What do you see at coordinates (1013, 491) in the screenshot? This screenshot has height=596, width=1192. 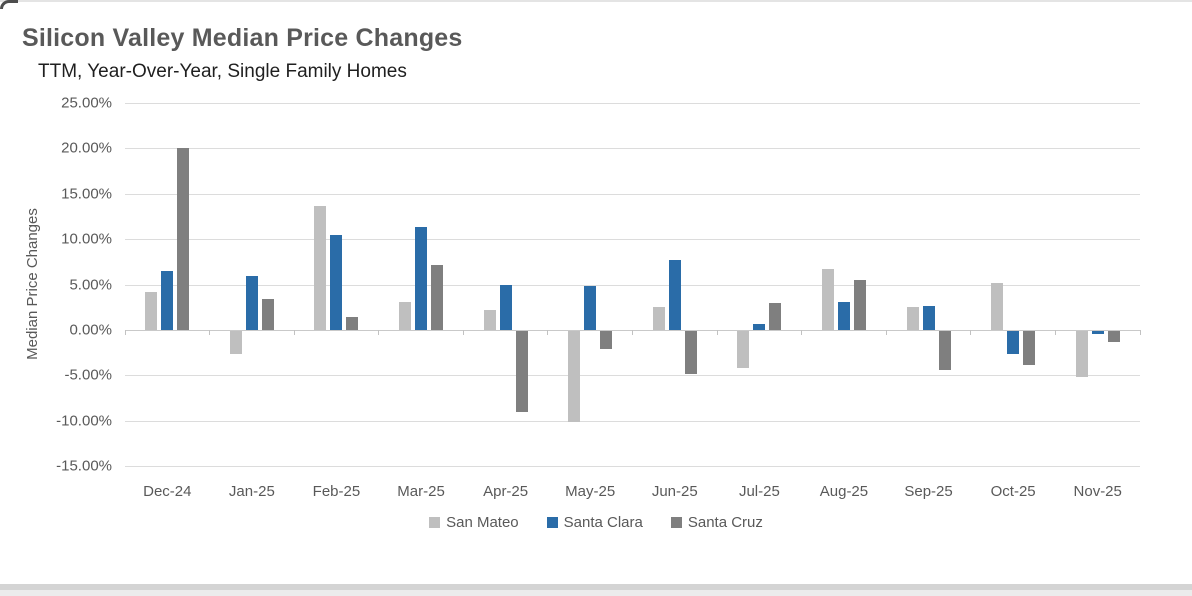 I see `x-tick-label: Oct-25` at bounding box center [1013, 491].